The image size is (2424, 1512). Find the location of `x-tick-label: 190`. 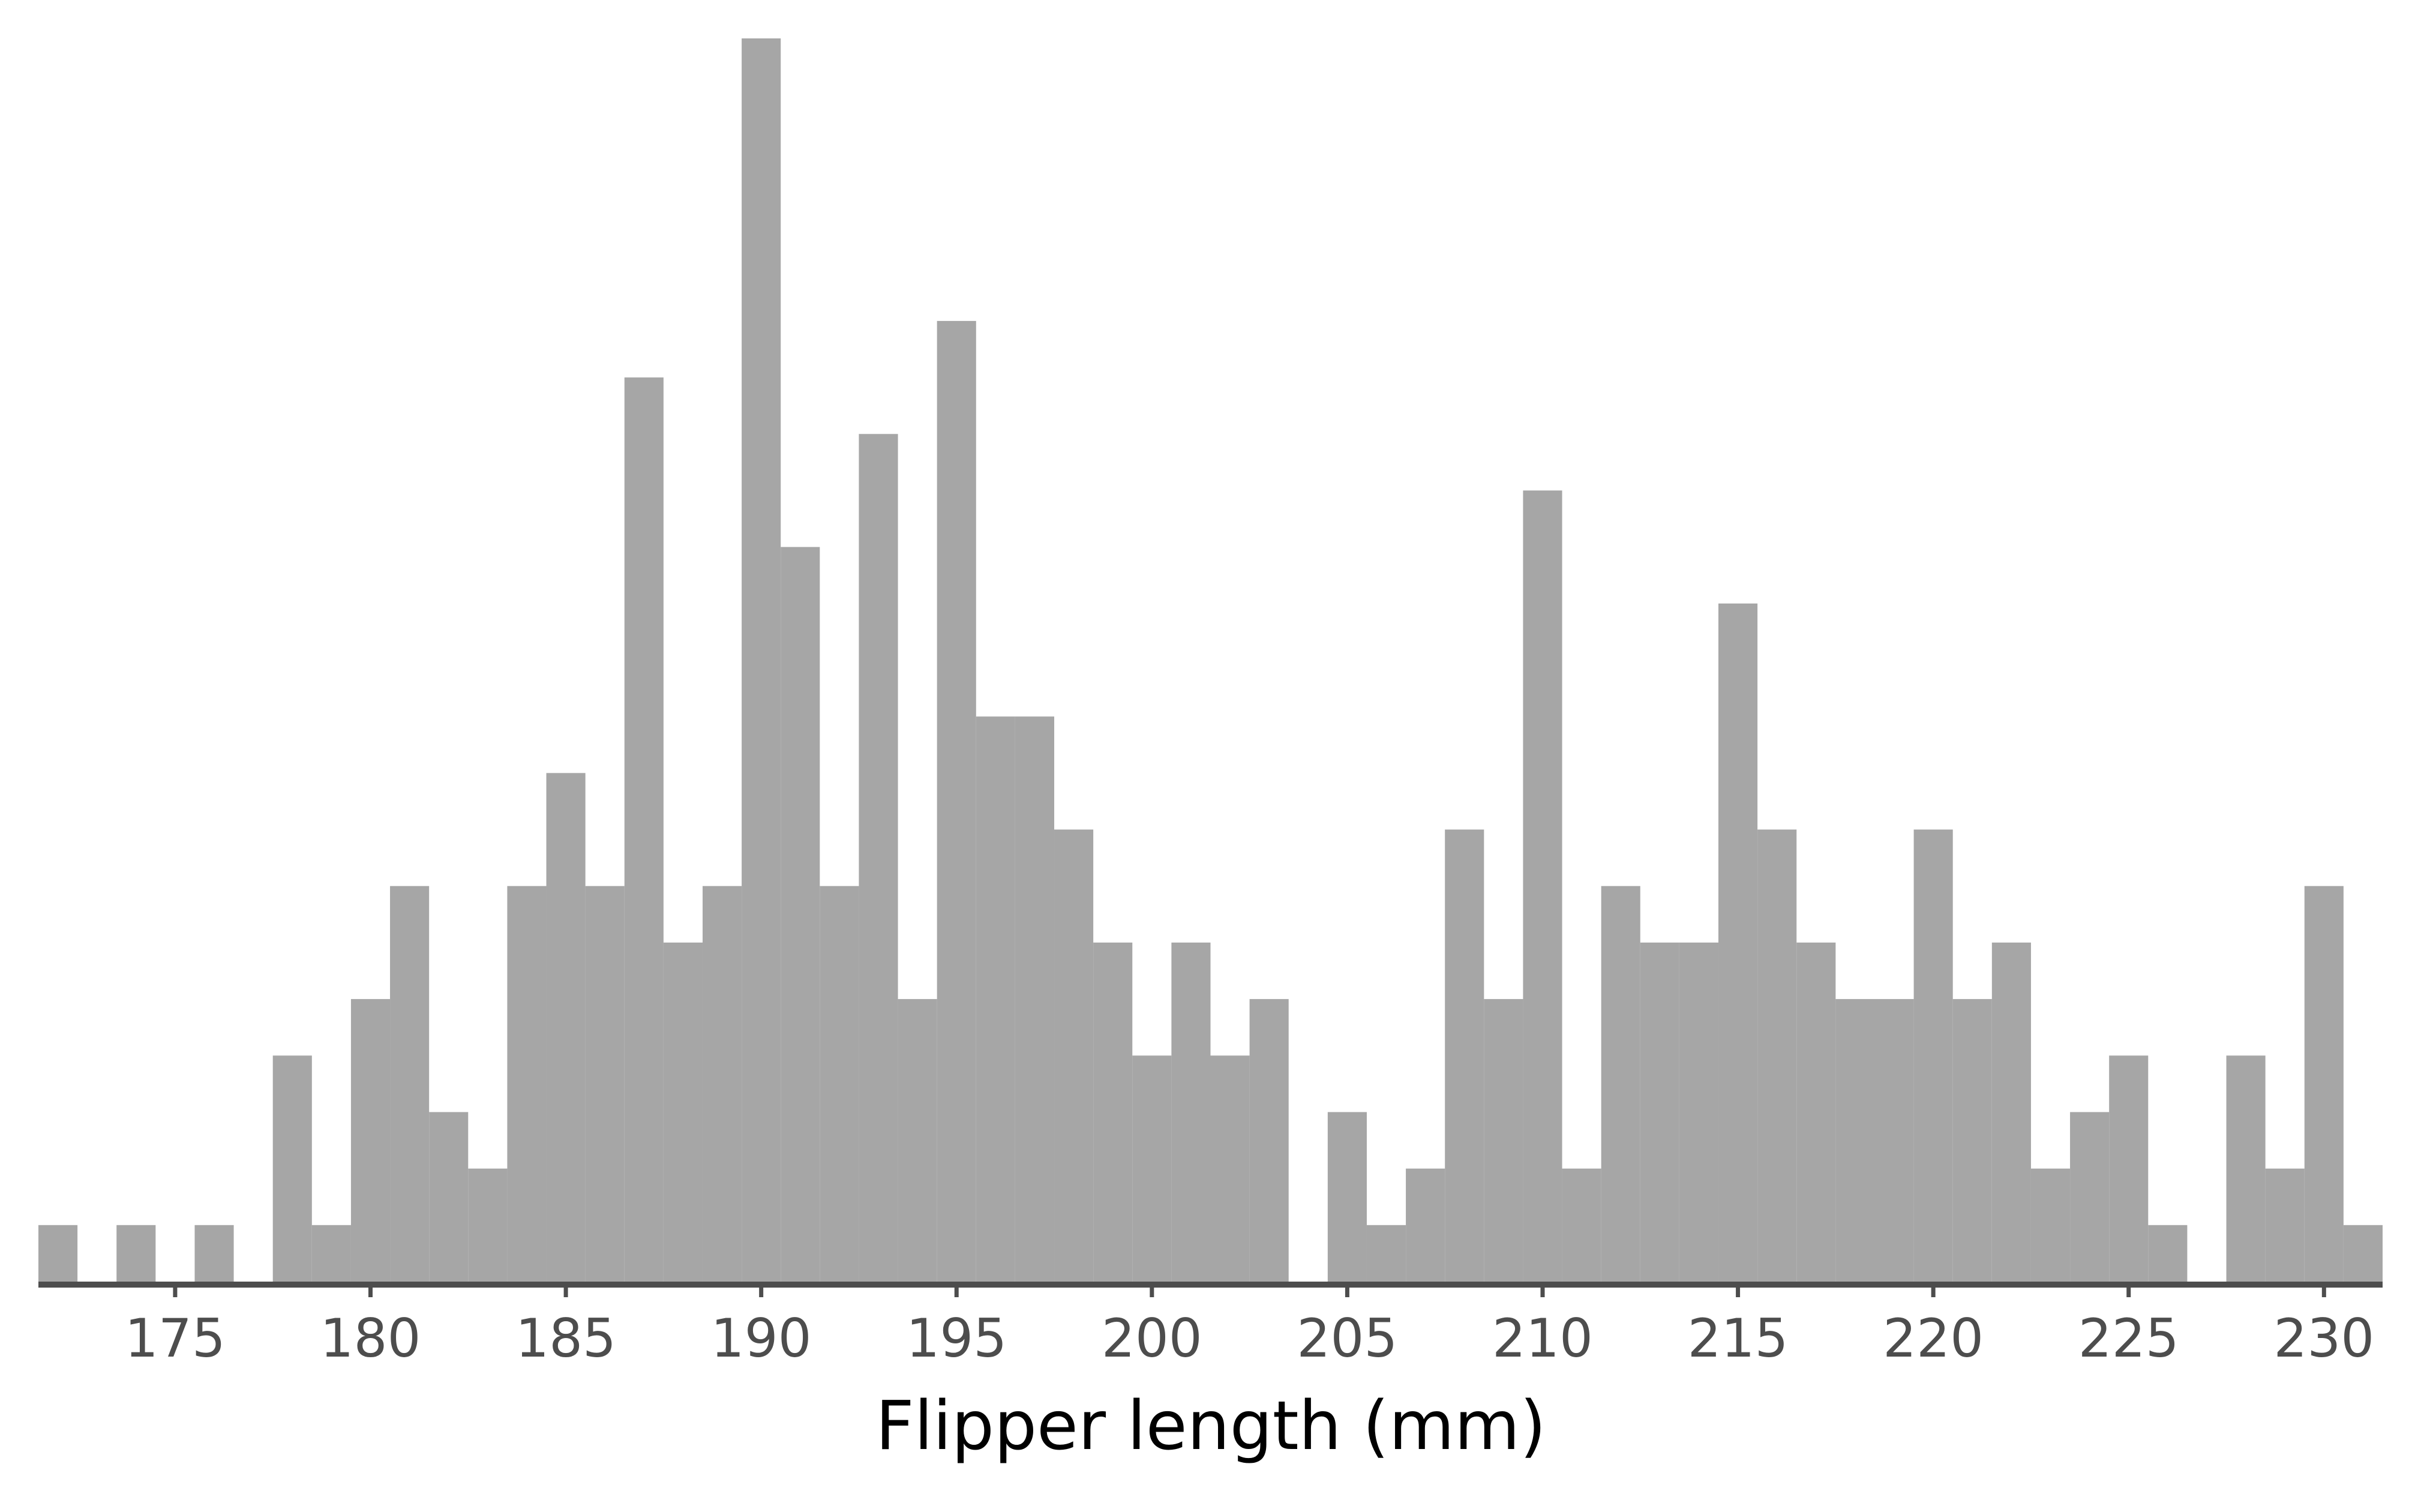

x-tick-label: 190 is located at coordinates (761, 1338).